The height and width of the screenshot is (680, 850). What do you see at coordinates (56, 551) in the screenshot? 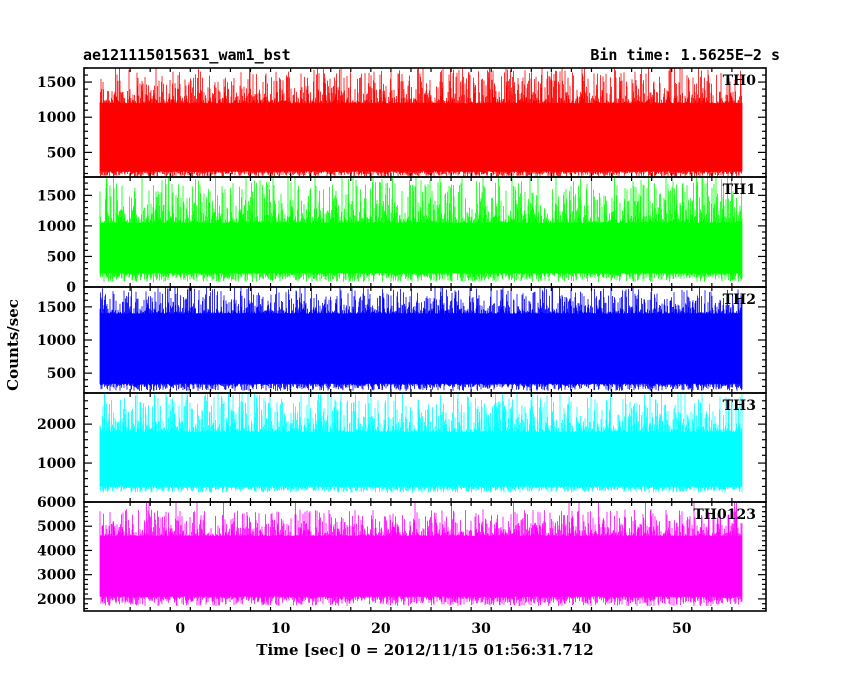
I see `y-tick-label: 4000` at bounding box center [56, 551].